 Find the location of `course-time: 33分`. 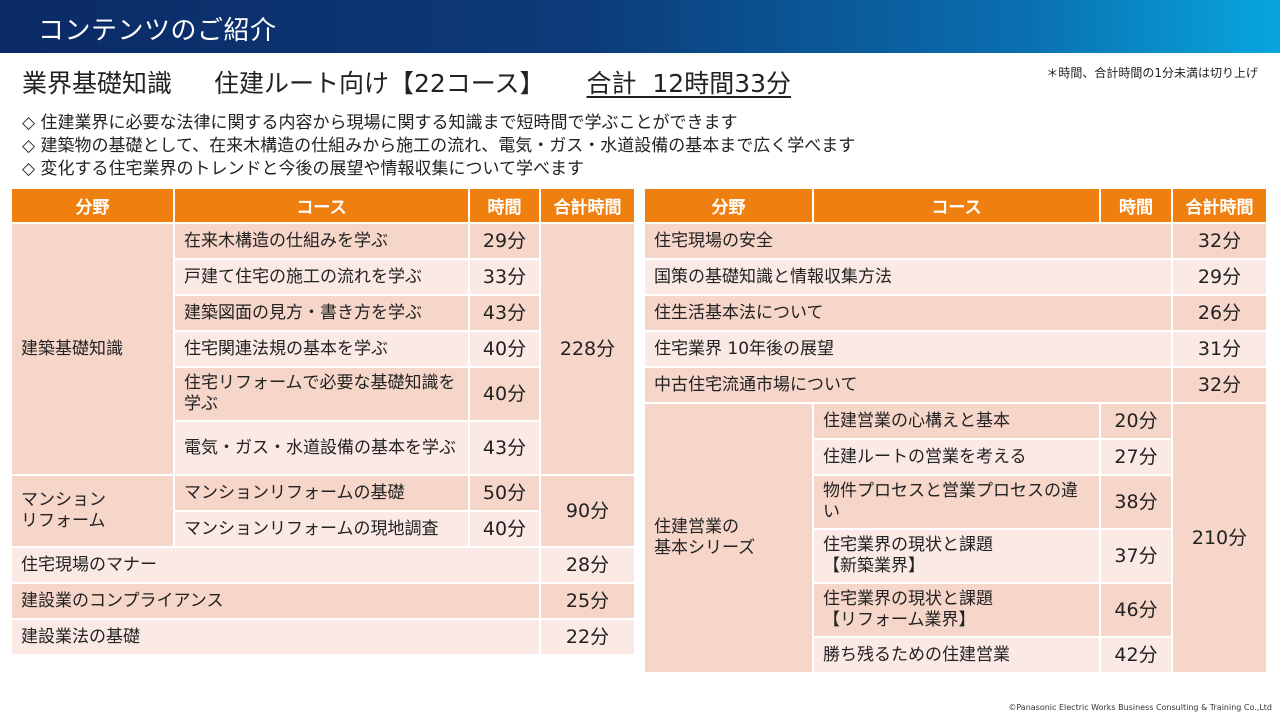

course-time: 33分 is located at coordinates (504, 277).